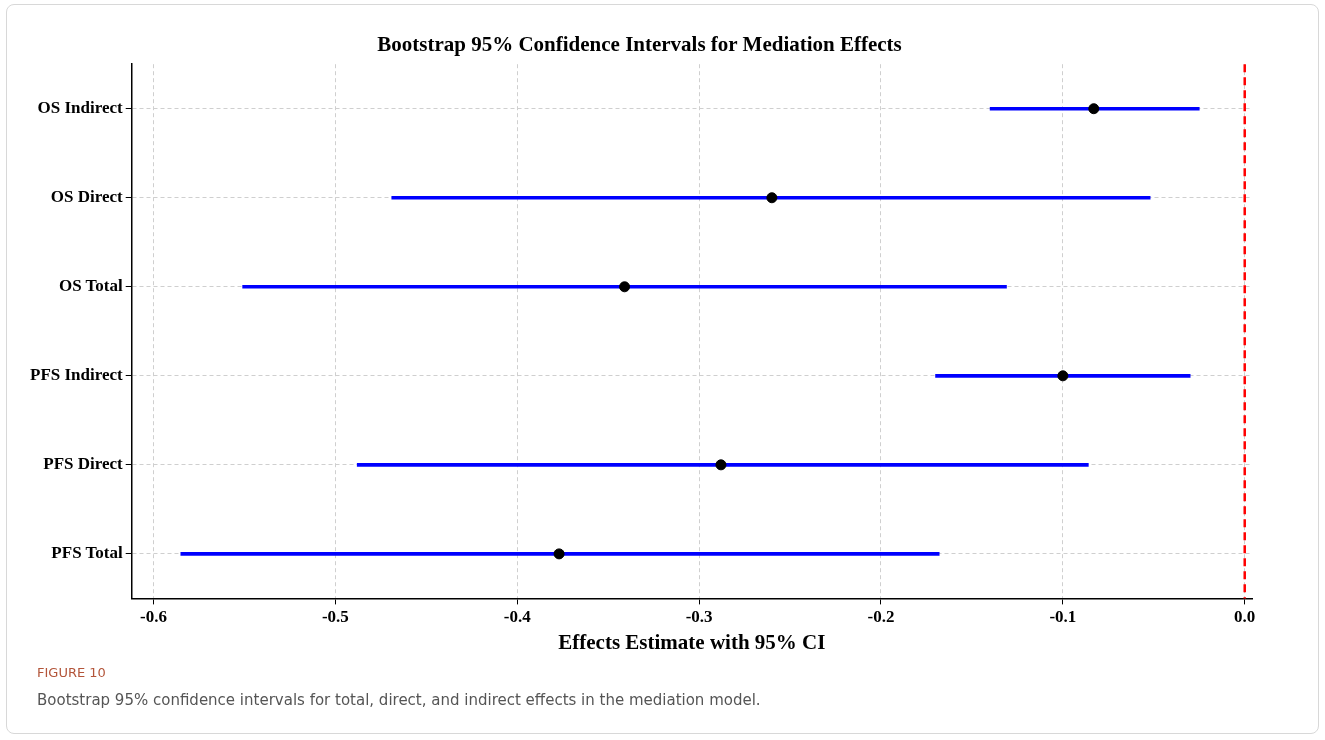 This screenshot has height=740, width=1325. Describe the element at coordinates (699, 616) in the screenshot. I see `x-tick-label: -0.3` at that location.